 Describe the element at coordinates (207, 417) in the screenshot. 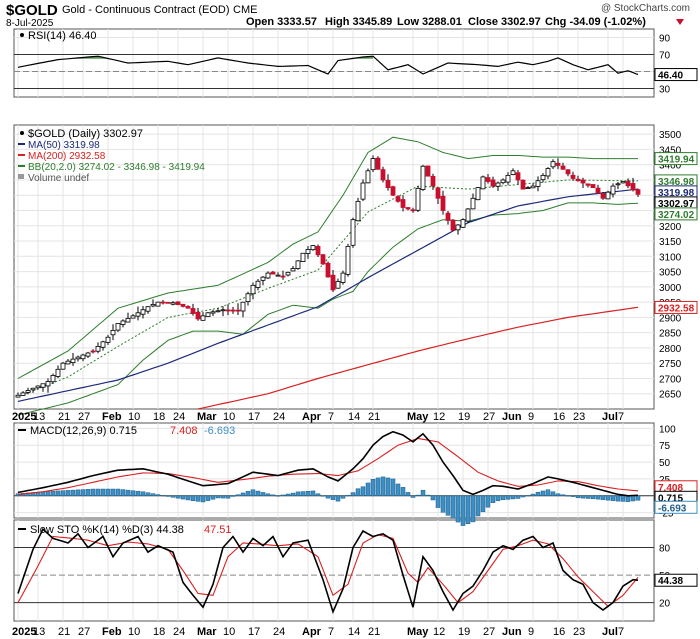

I see `x-axis-label: Mar` at that location.